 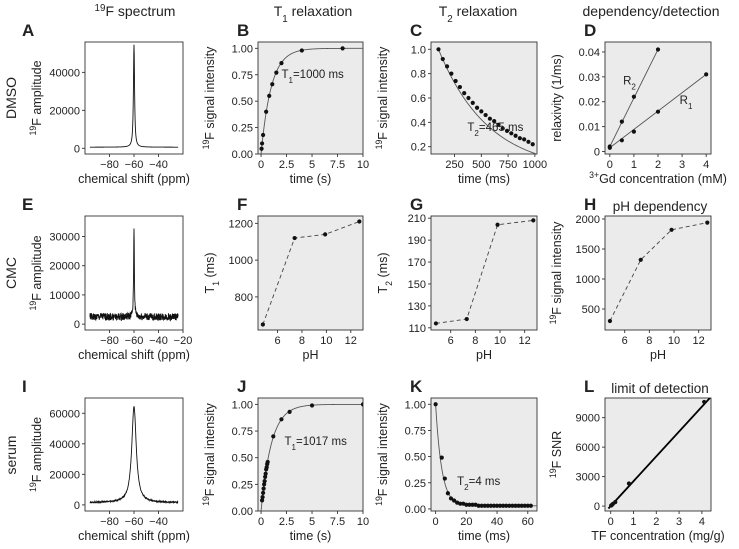 I want to click on x-tick-label-H: 8, so click(x=649, y=341).